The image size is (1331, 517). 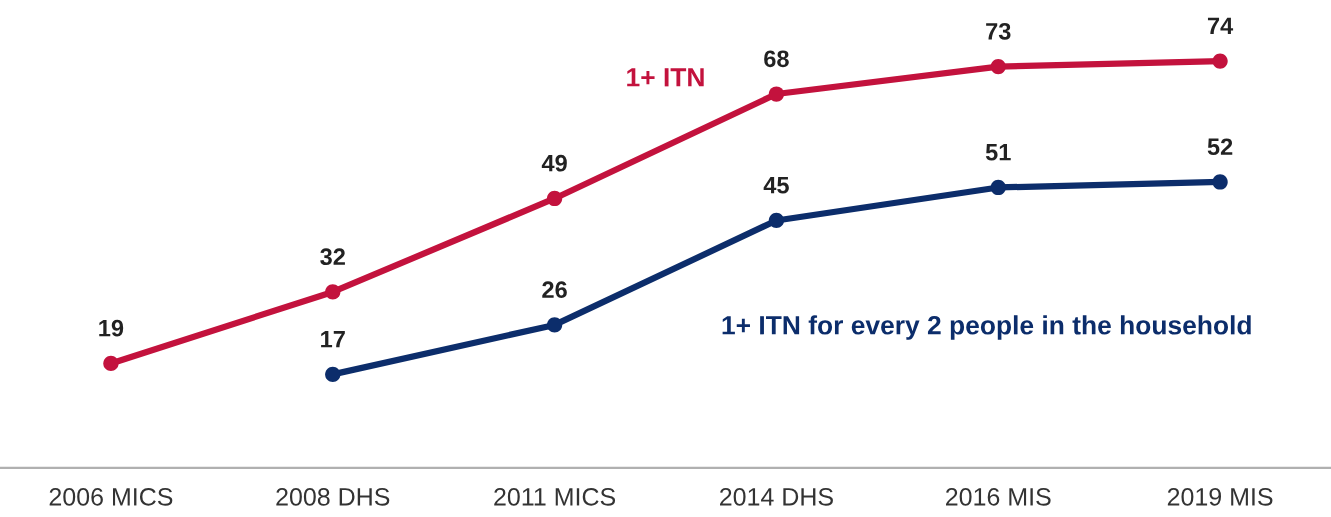 I want to click on data-label: 52, so click(x=1220, y=147).